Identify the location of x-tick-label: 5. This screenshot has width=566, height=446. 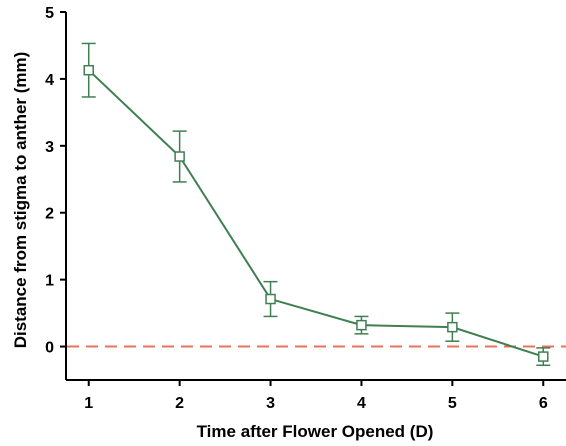
(452, 403).